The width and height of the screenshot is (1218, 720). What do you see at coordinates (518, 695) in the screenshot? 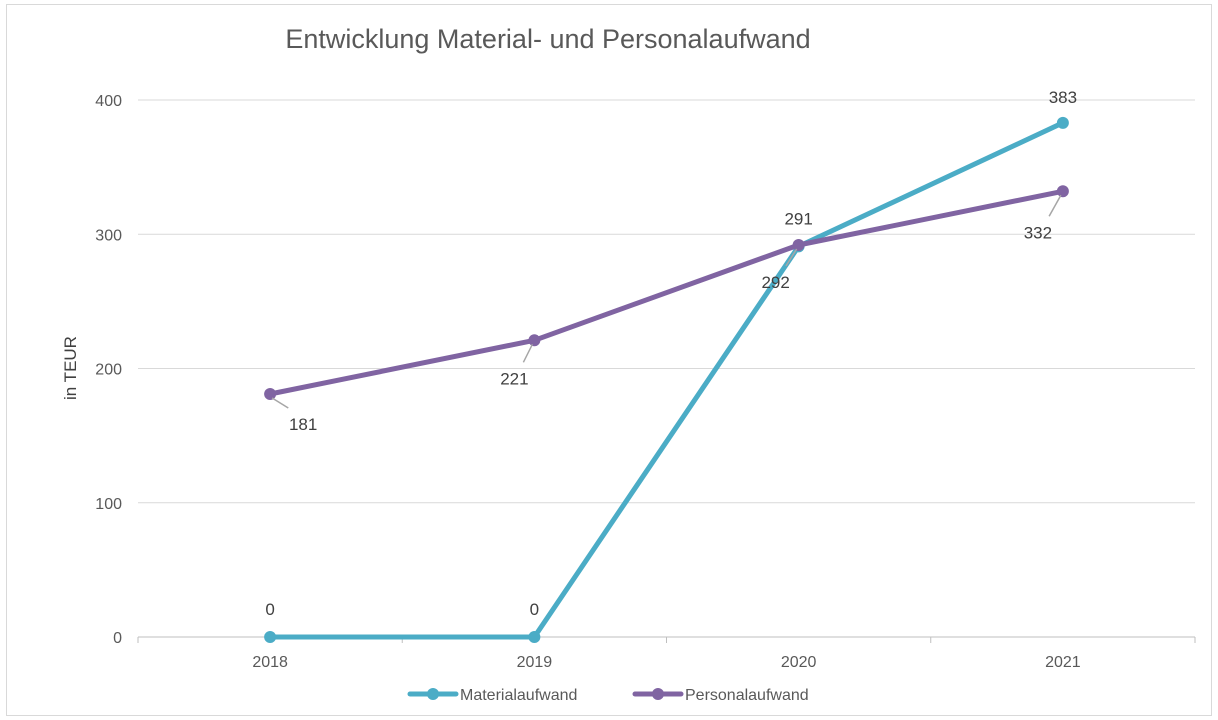
I see `legend-label-1: Materialaufwand` at bounding box center [518, 695].